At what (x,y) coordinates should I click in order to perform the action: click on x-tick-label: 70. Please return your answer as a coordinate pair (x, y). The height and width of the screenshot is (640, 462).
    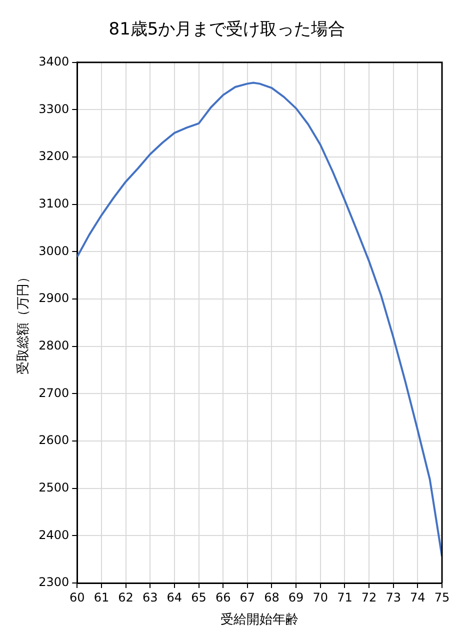
    Looking at the image, I should click on (320, 597).